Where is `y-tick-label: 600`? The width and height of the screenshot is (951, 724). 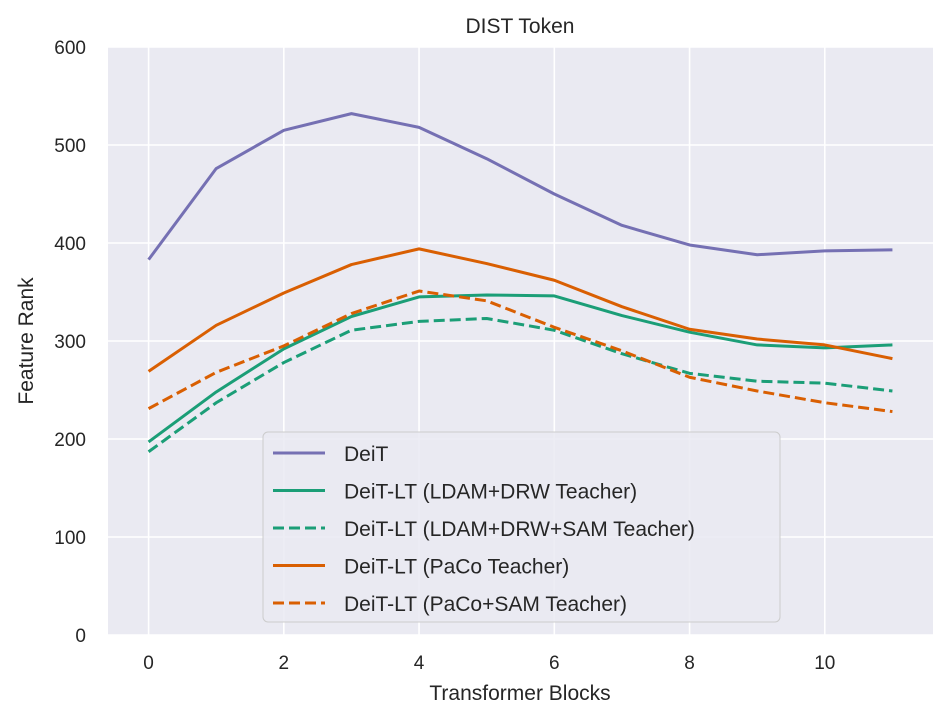 y-tick-label: 600 is located at coordinates (70, 48).